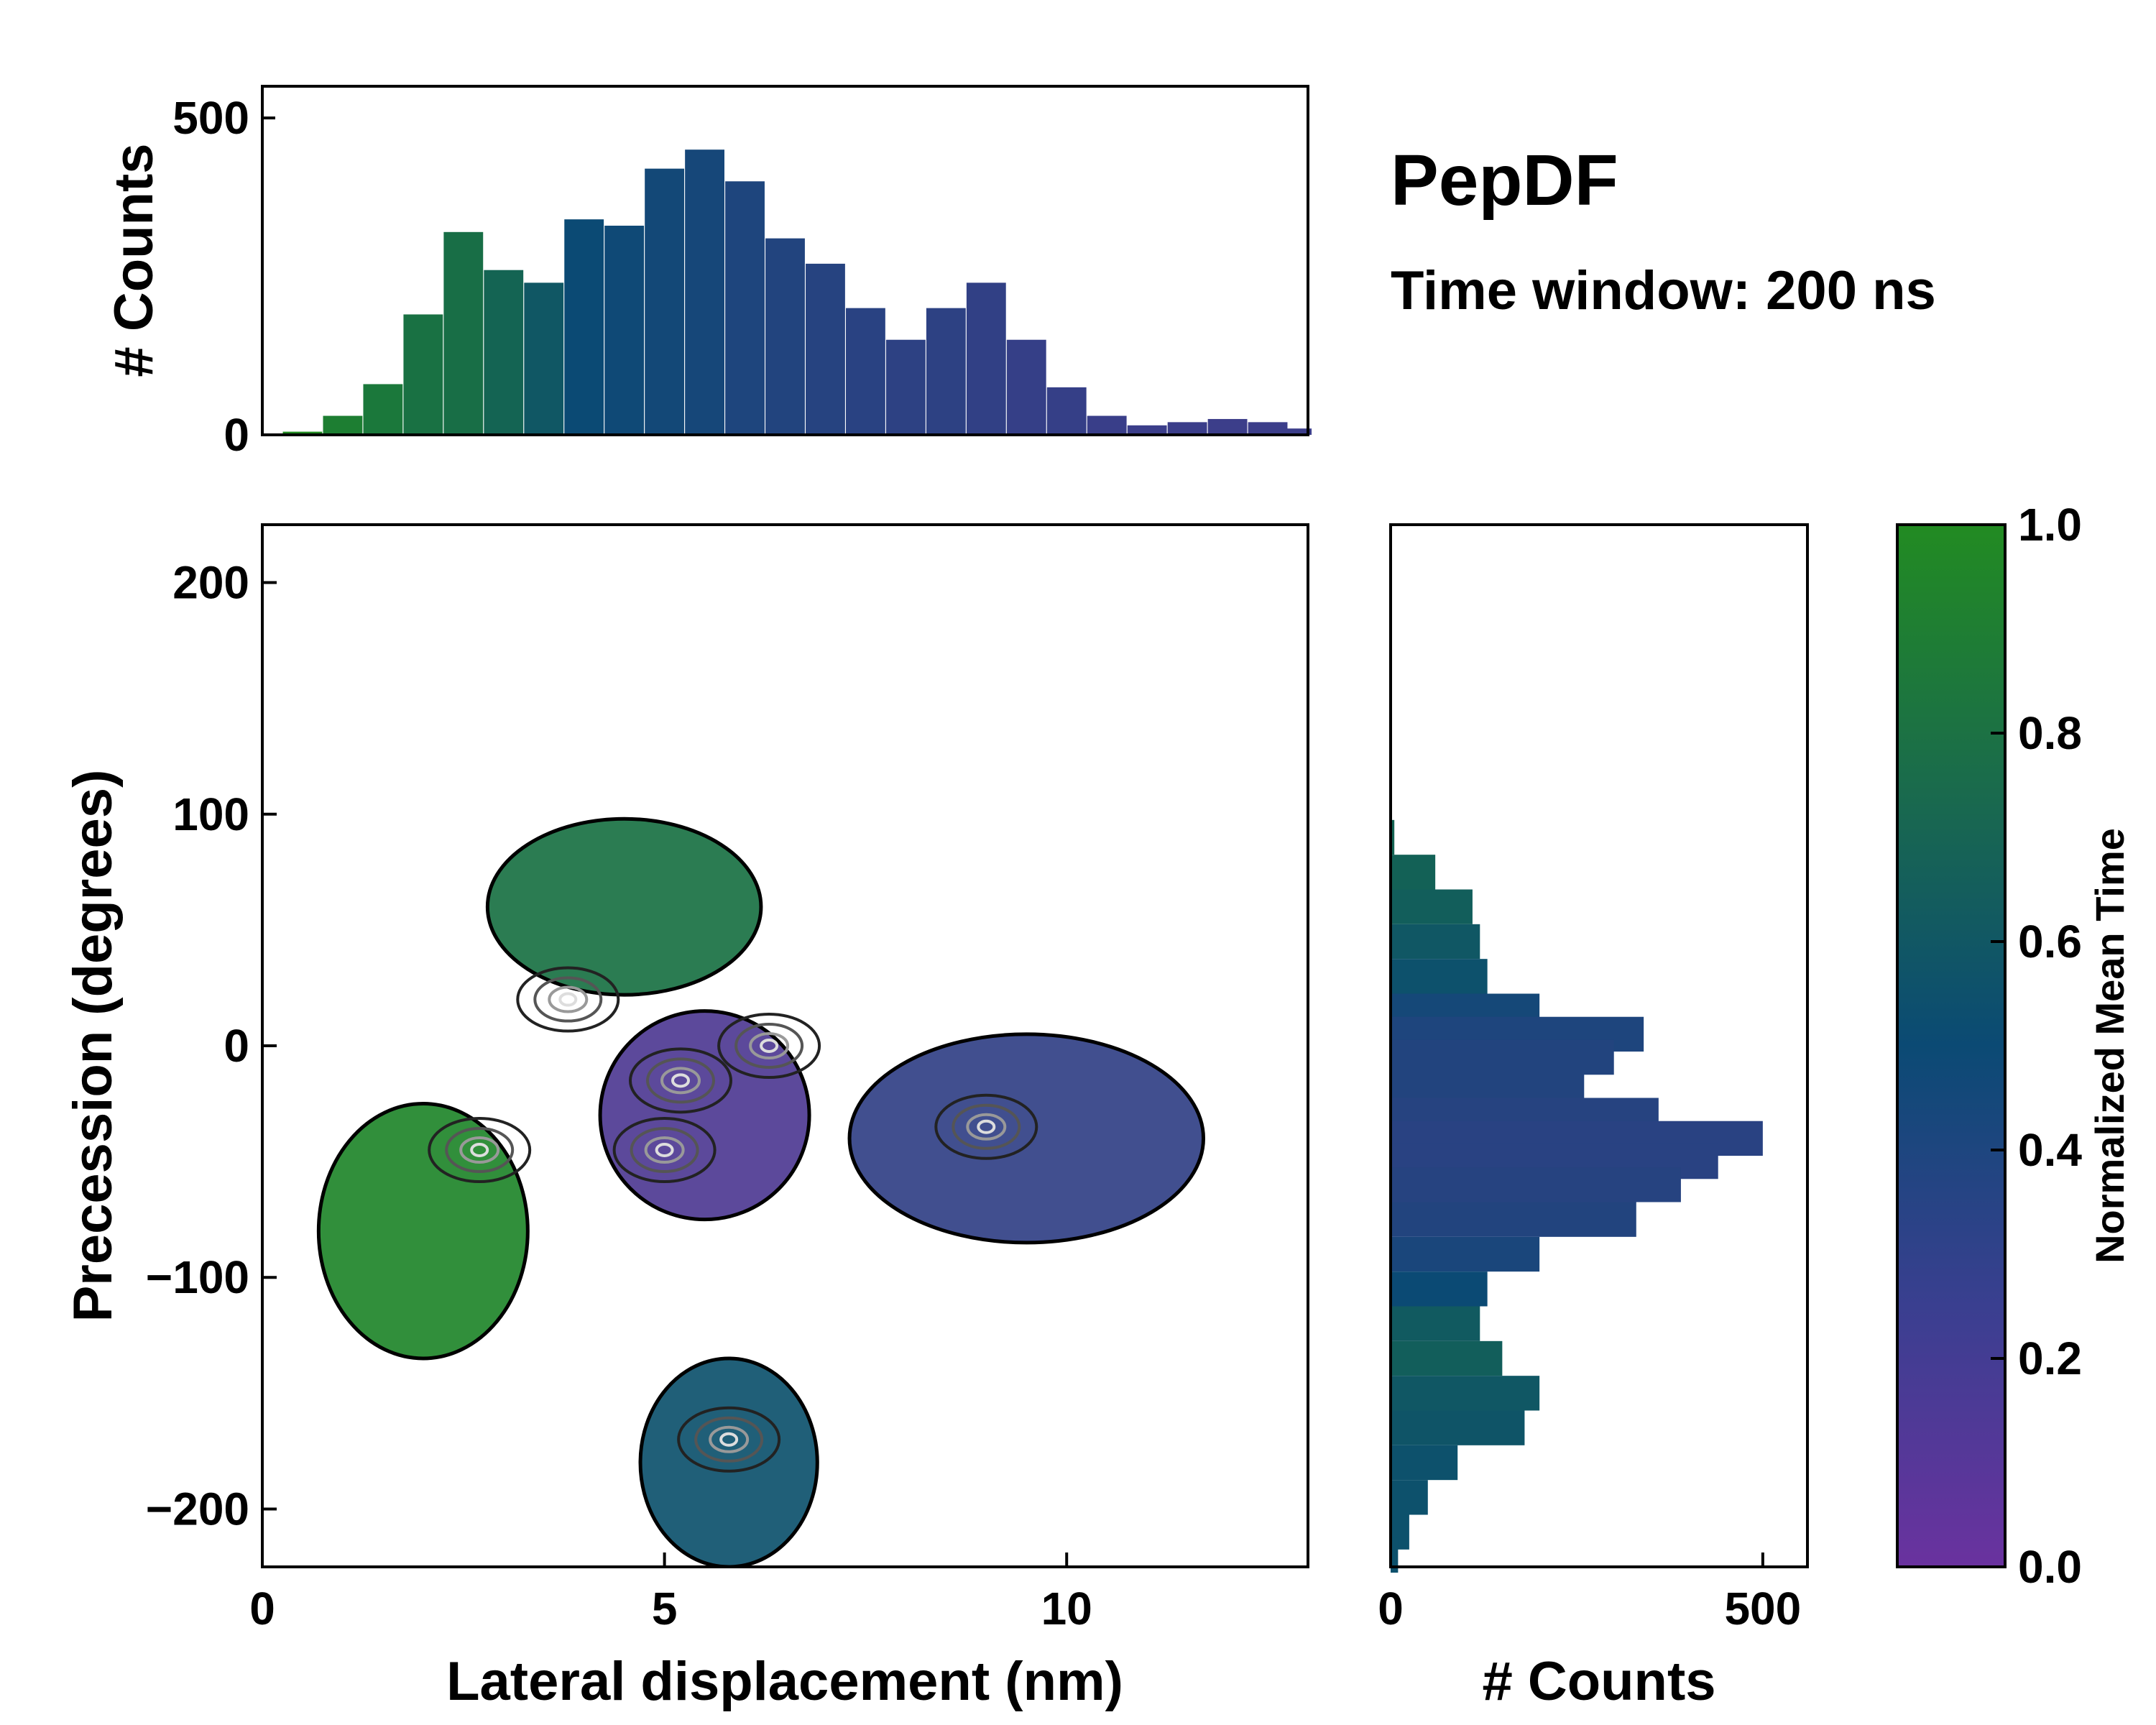 Image resolution: width=2156 pixels, height=1725 pixels. Describe the element at coordinates (665, 1608) in the screenshot. I see `main-heatmap-xtick-label: 5` at that location.